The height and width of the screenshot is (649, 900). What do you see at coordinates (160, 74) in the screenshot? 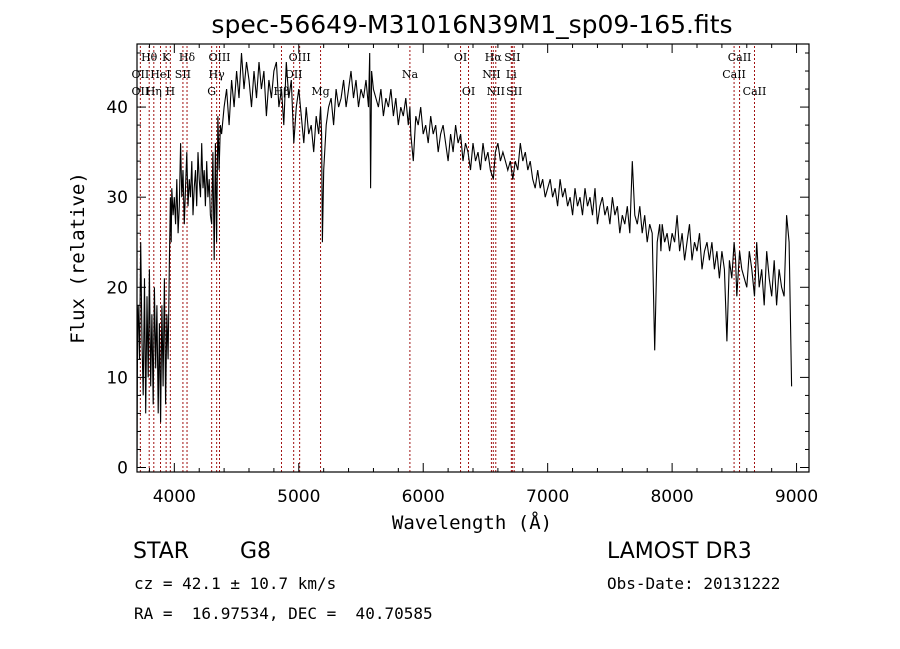
I see `spectral-line-label: HeI` at bounding box center [160, 74].